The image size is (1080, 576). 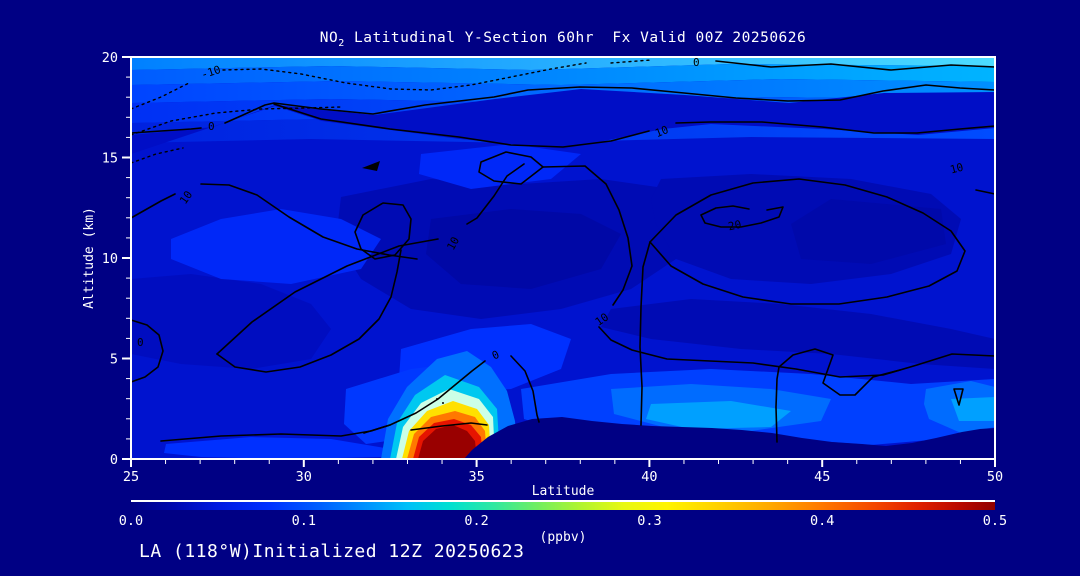 I want to click on y-tick-label: 20, so click(x=110, y=58).